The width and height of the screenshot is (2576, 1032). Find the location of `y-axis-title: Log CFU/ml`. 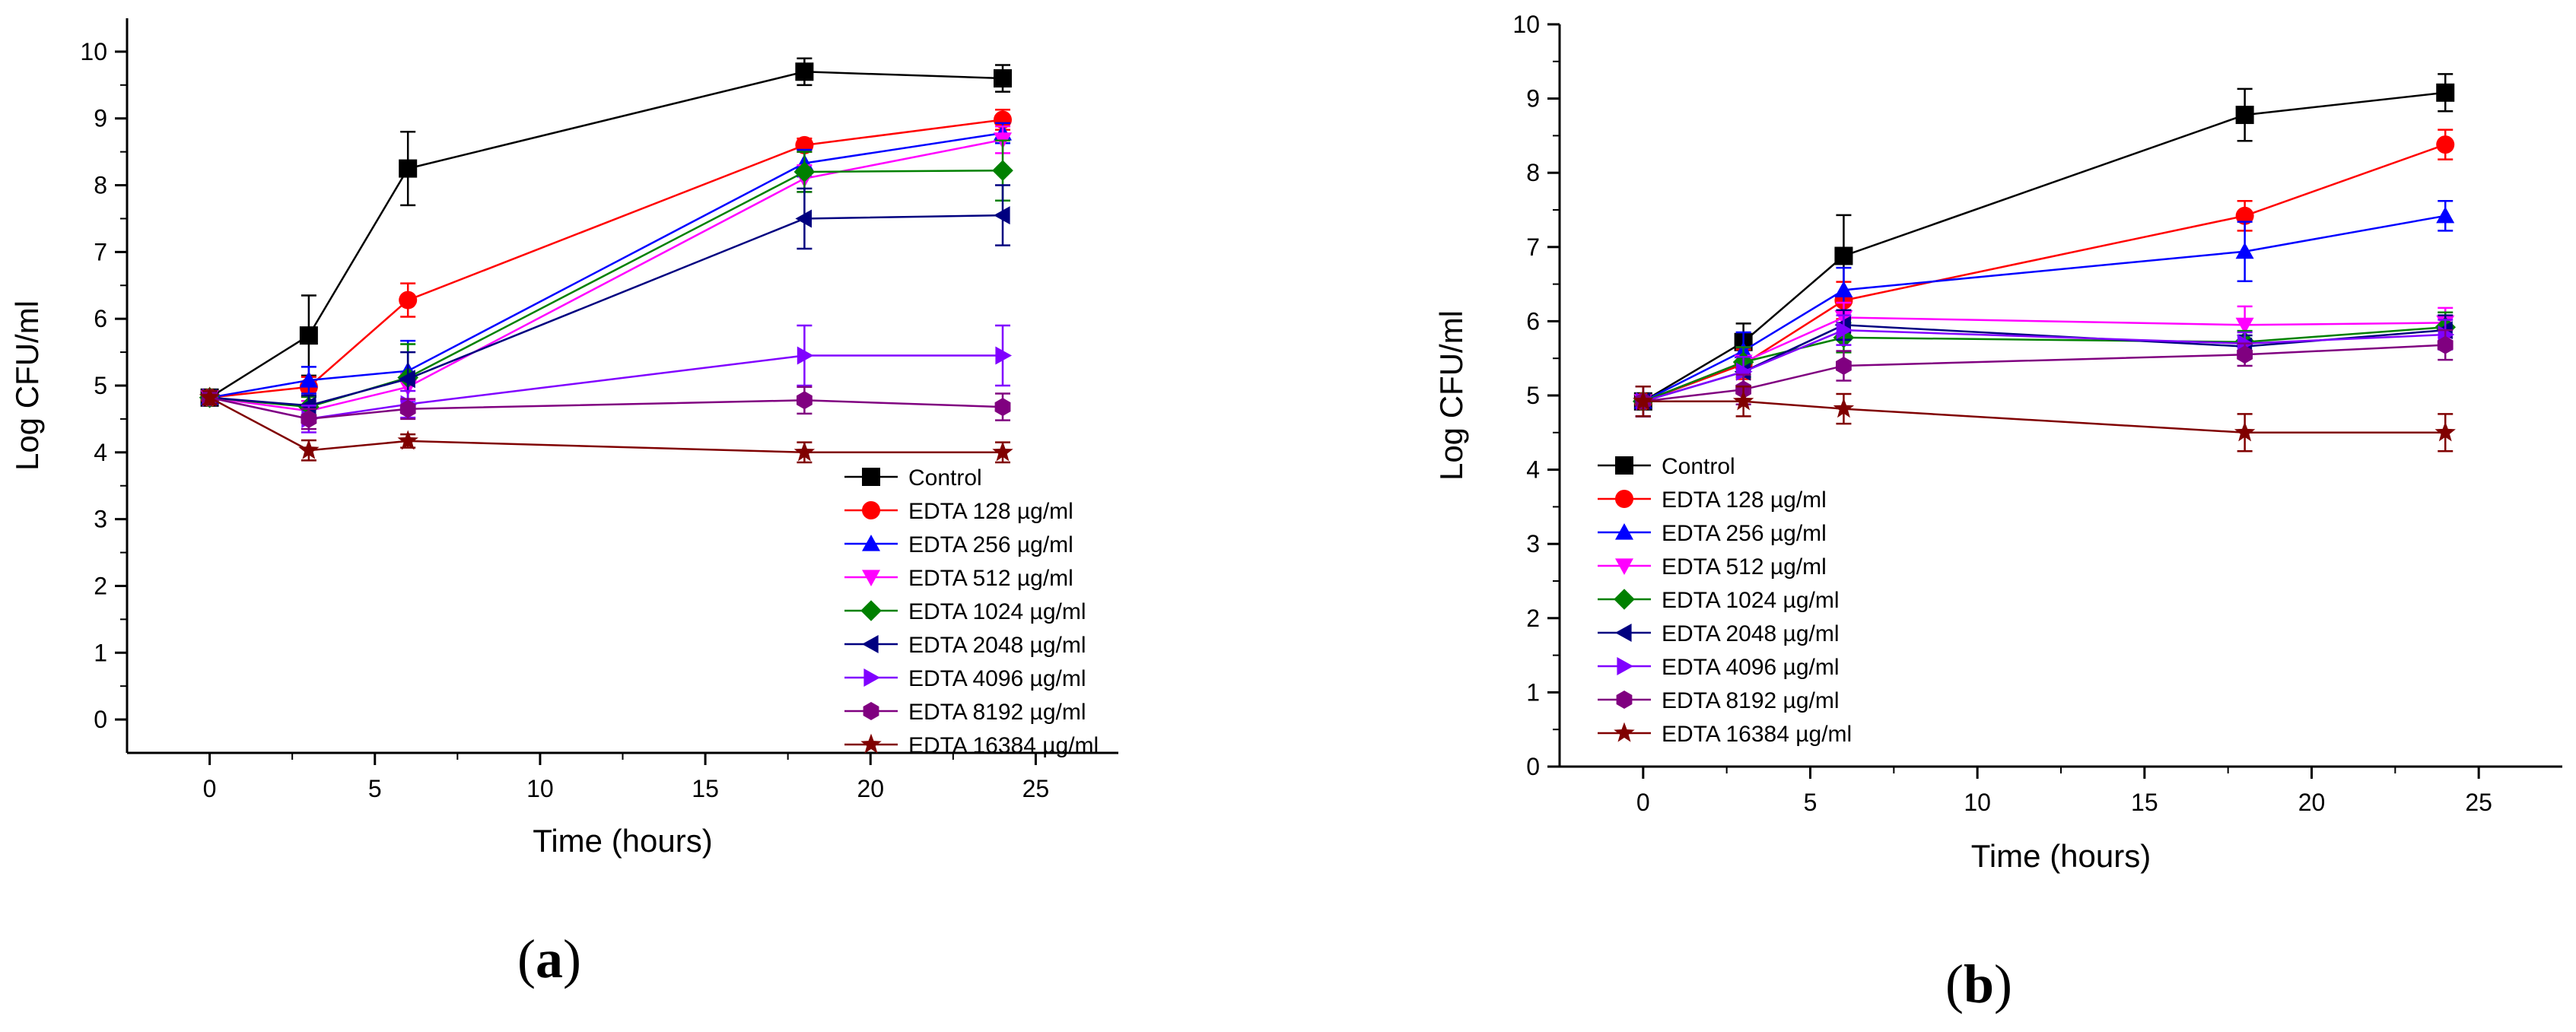

y-axis-title: Log CFU/ml is located at coordinates (27, 385).